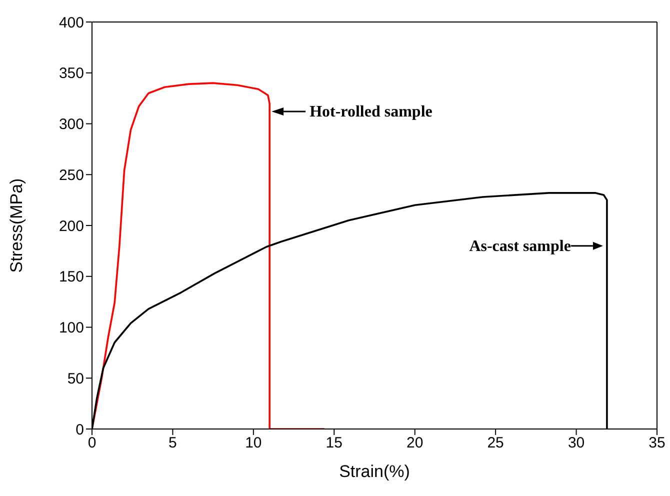 This screenshot has height=496, width=670. I want to click on annotation: Hot-rolled sample, so click(371, 112).